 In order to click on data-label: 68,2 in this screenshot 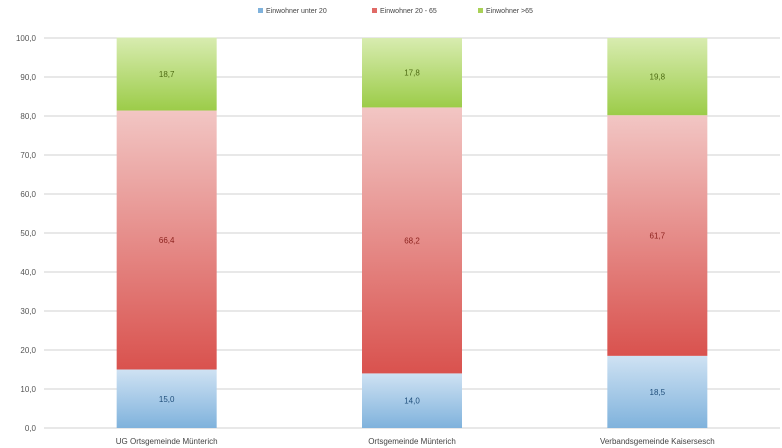, I will do `click(412, 240)`.